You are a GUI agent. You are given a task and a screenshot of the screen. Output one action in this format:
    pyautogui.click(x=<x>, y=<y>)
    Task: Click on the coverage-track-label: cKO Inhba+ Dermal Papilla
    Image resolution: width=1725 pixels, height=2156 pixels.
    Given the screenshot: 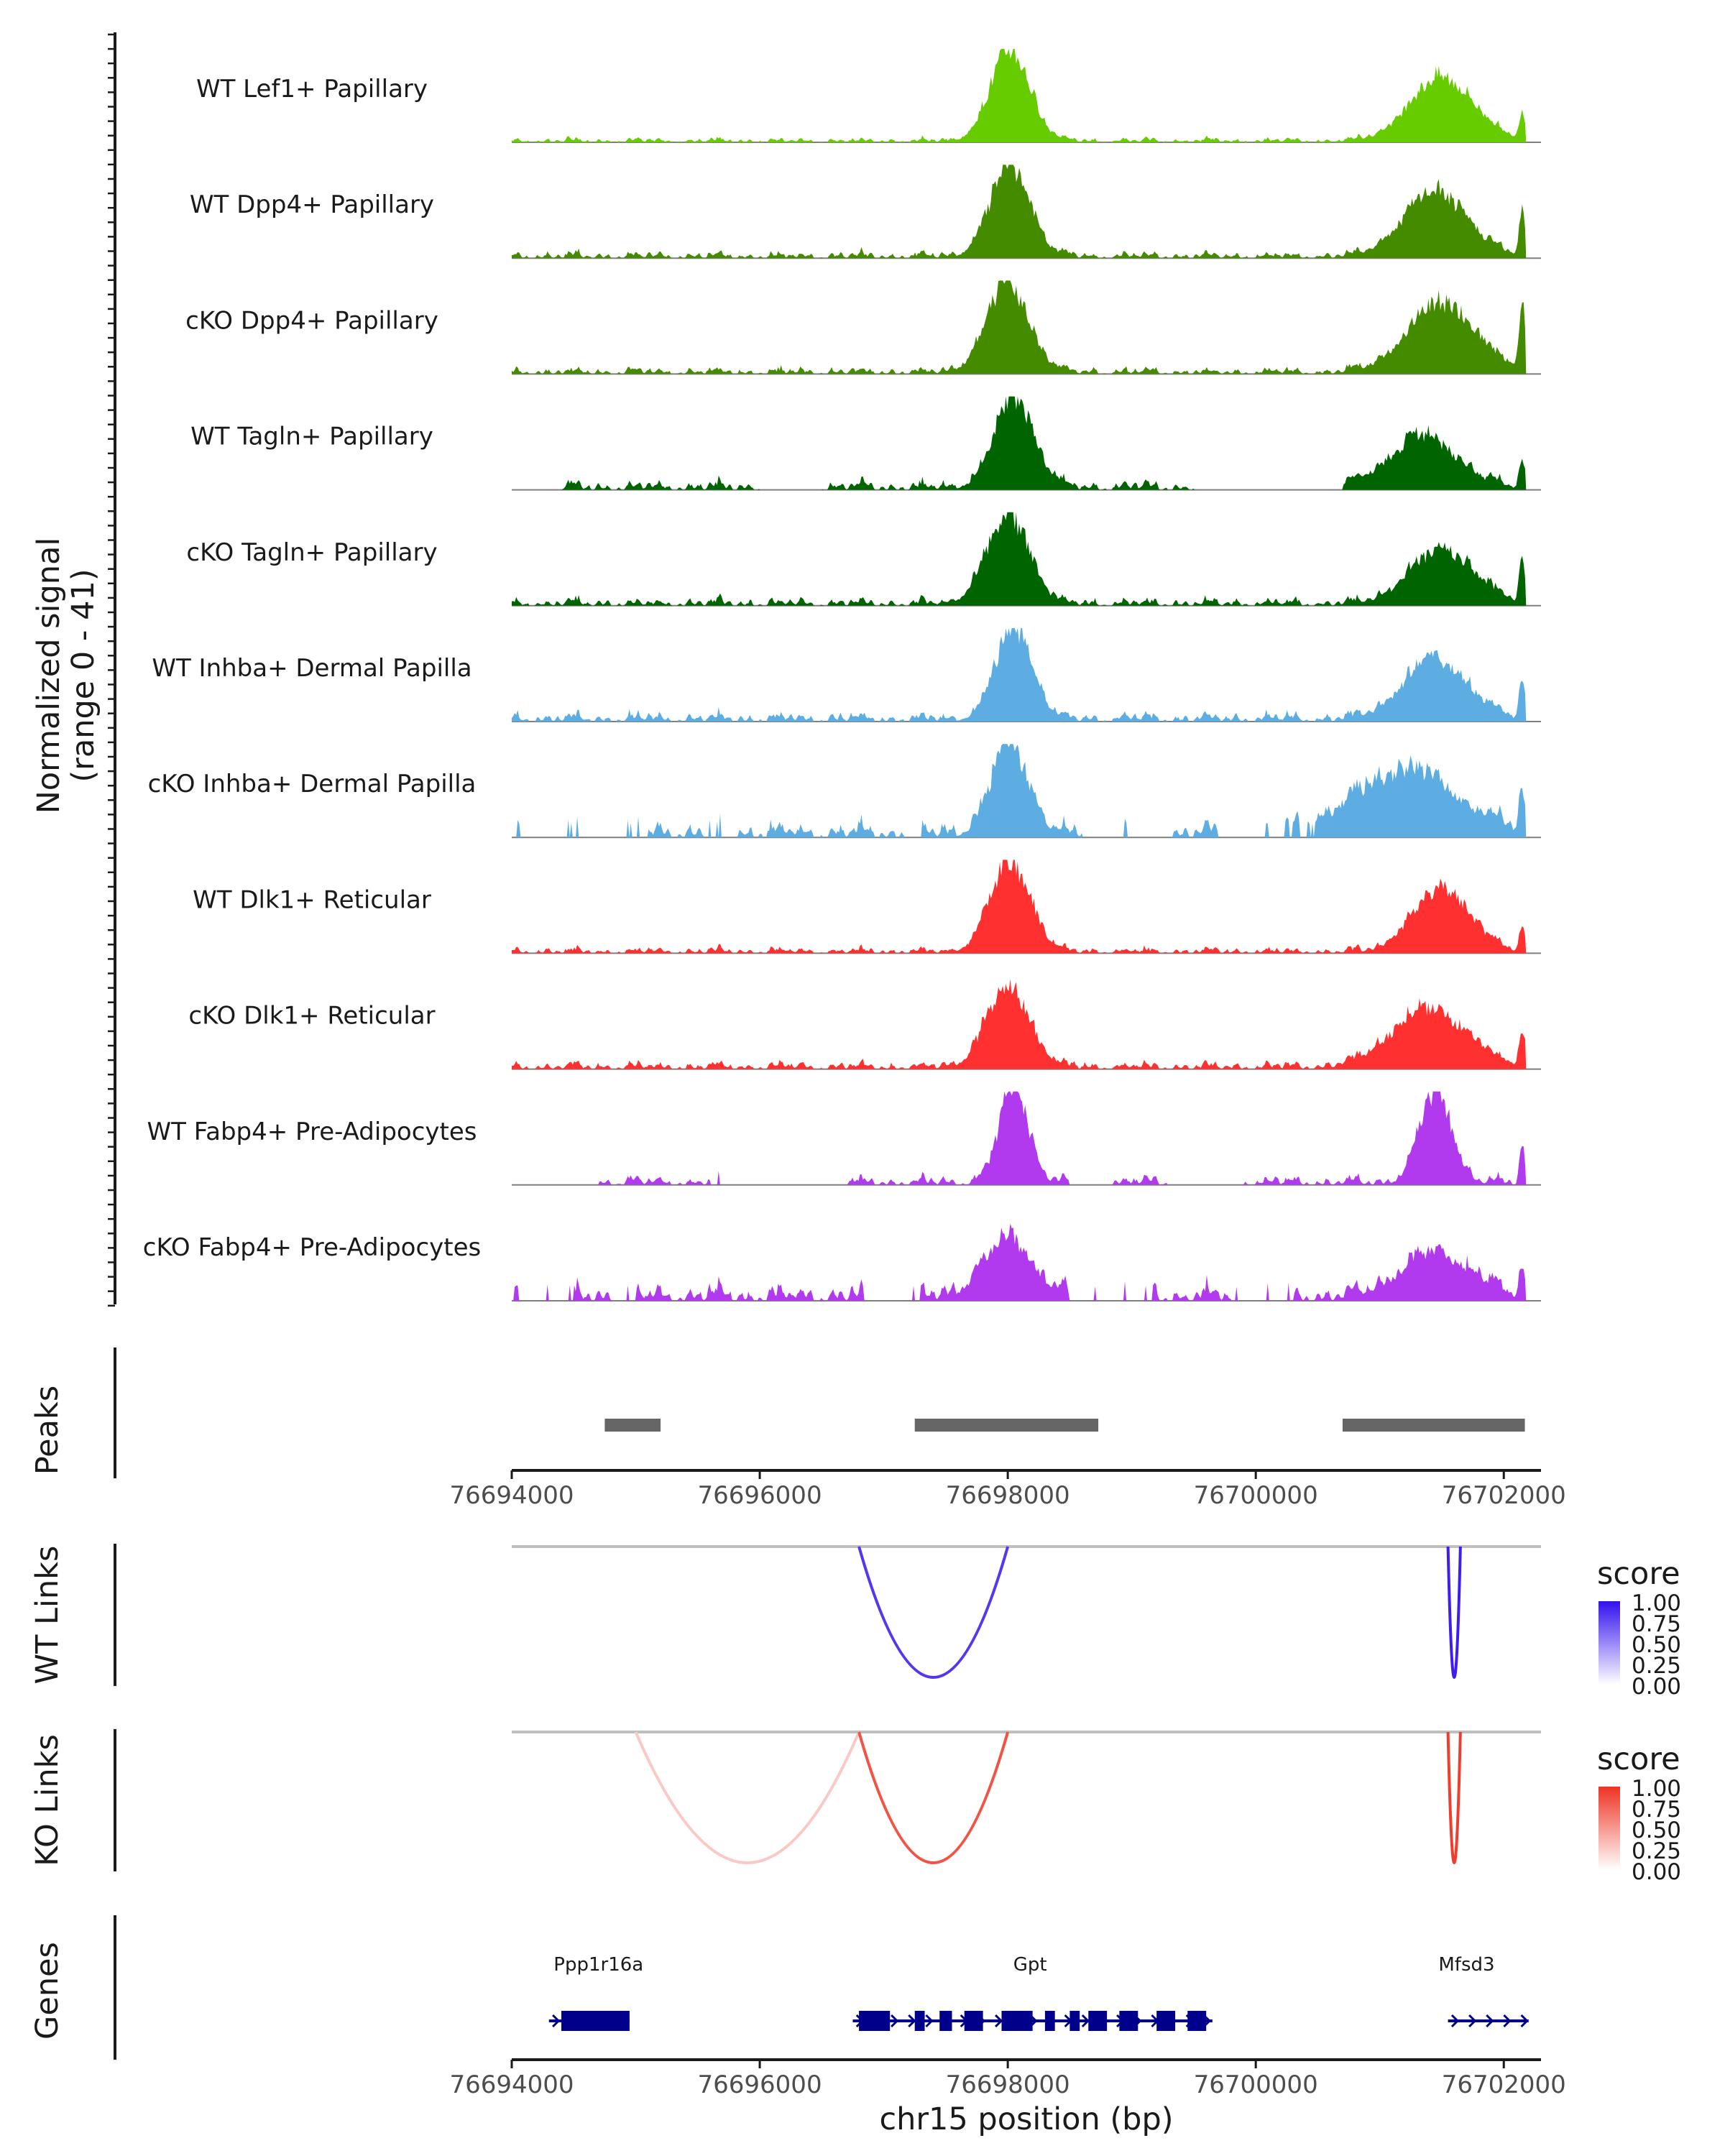 What is the action you would take?
    pyautogui.click(x=312, y=784)
    